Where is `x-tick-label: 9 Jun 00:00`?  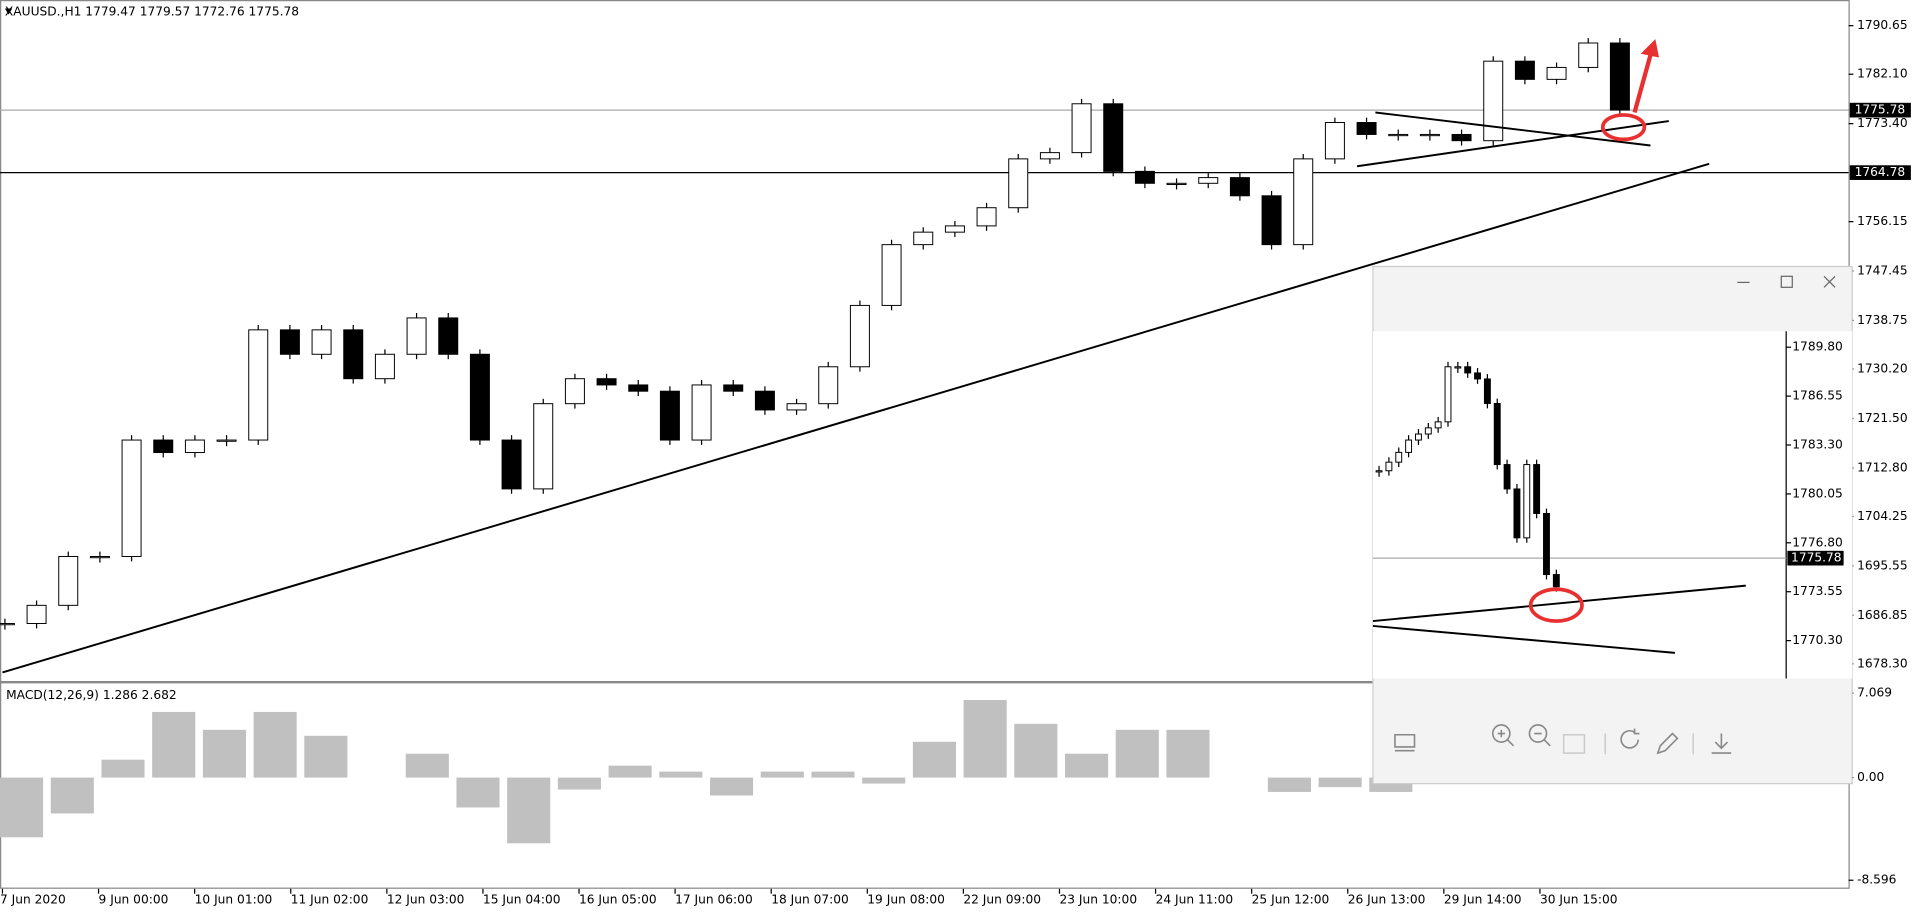 x-tick-label: 9 Jun 00:00 is located at coordinates (134, 899).